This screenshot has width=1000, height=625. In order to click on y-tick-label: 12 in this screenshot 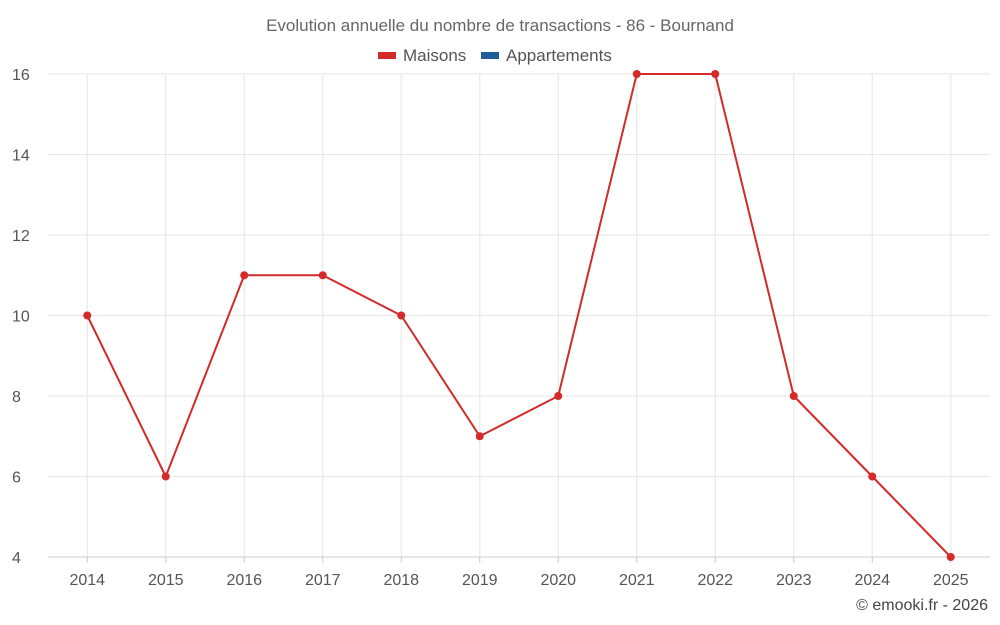, I will do `click(21, 236)`.